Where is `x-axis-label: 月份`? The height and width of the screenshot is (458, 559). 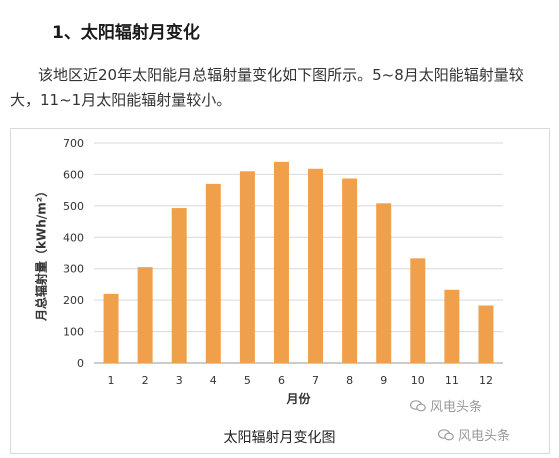
x-axis-label: 月份 is located at coordinates (298, 398).